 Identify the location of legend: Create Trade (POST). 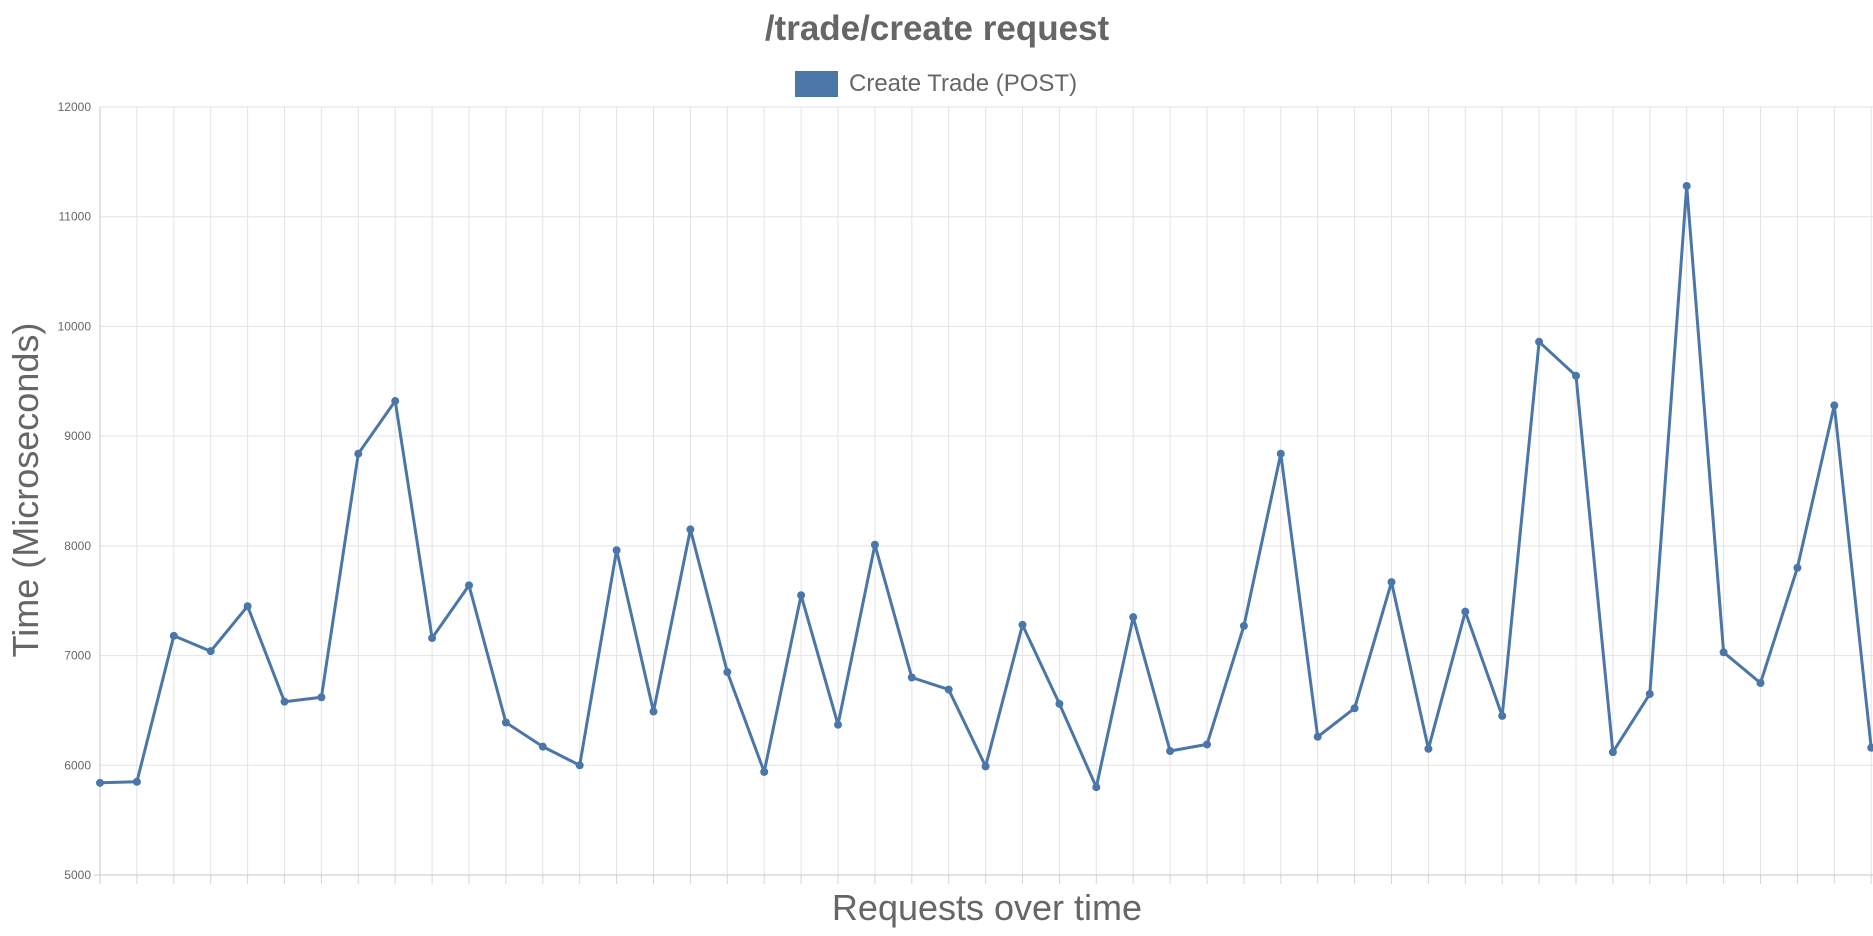
(936, 83).